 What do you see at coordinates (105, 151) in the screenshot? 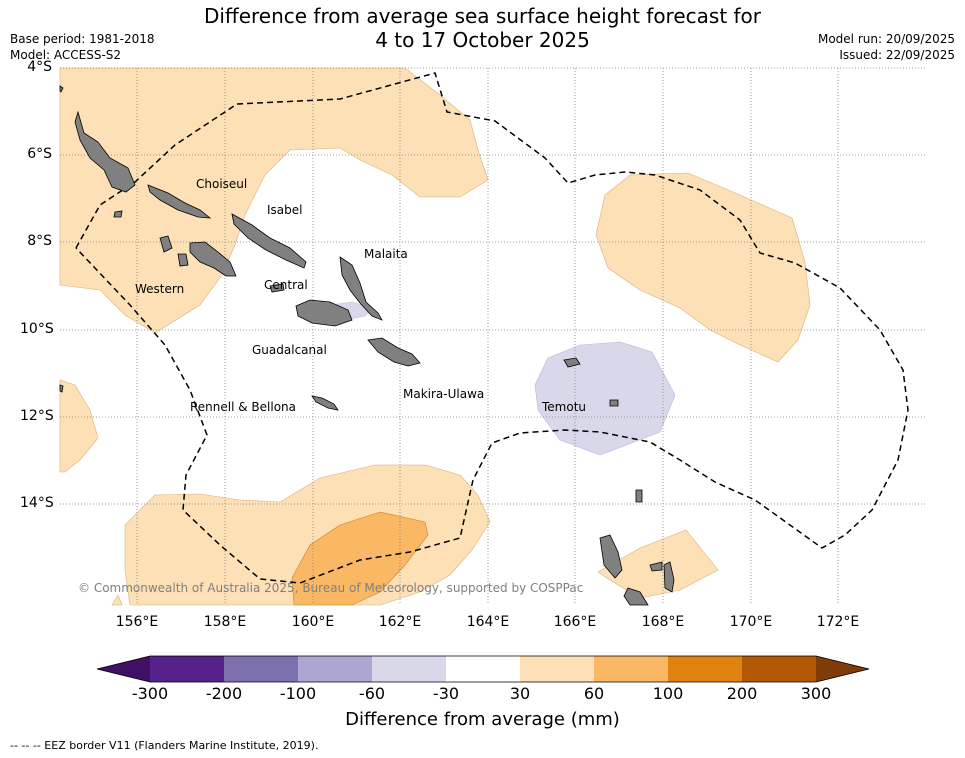
I see `island-bougainville` at bounding box center [105, 151].